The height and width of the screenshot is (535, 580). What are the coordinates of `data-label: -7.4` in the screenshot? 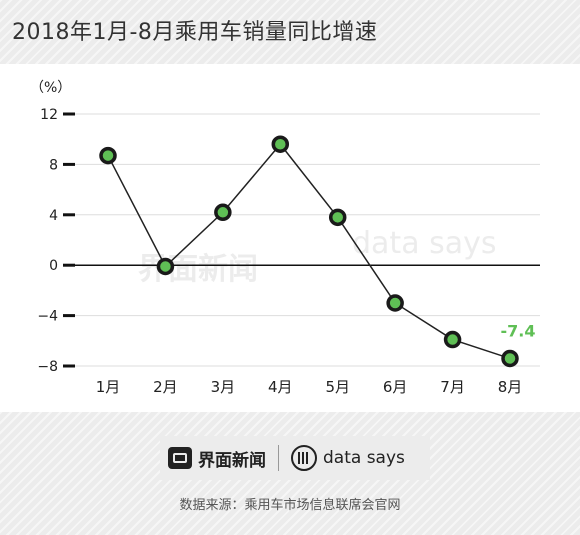 It's located at (518, 330).